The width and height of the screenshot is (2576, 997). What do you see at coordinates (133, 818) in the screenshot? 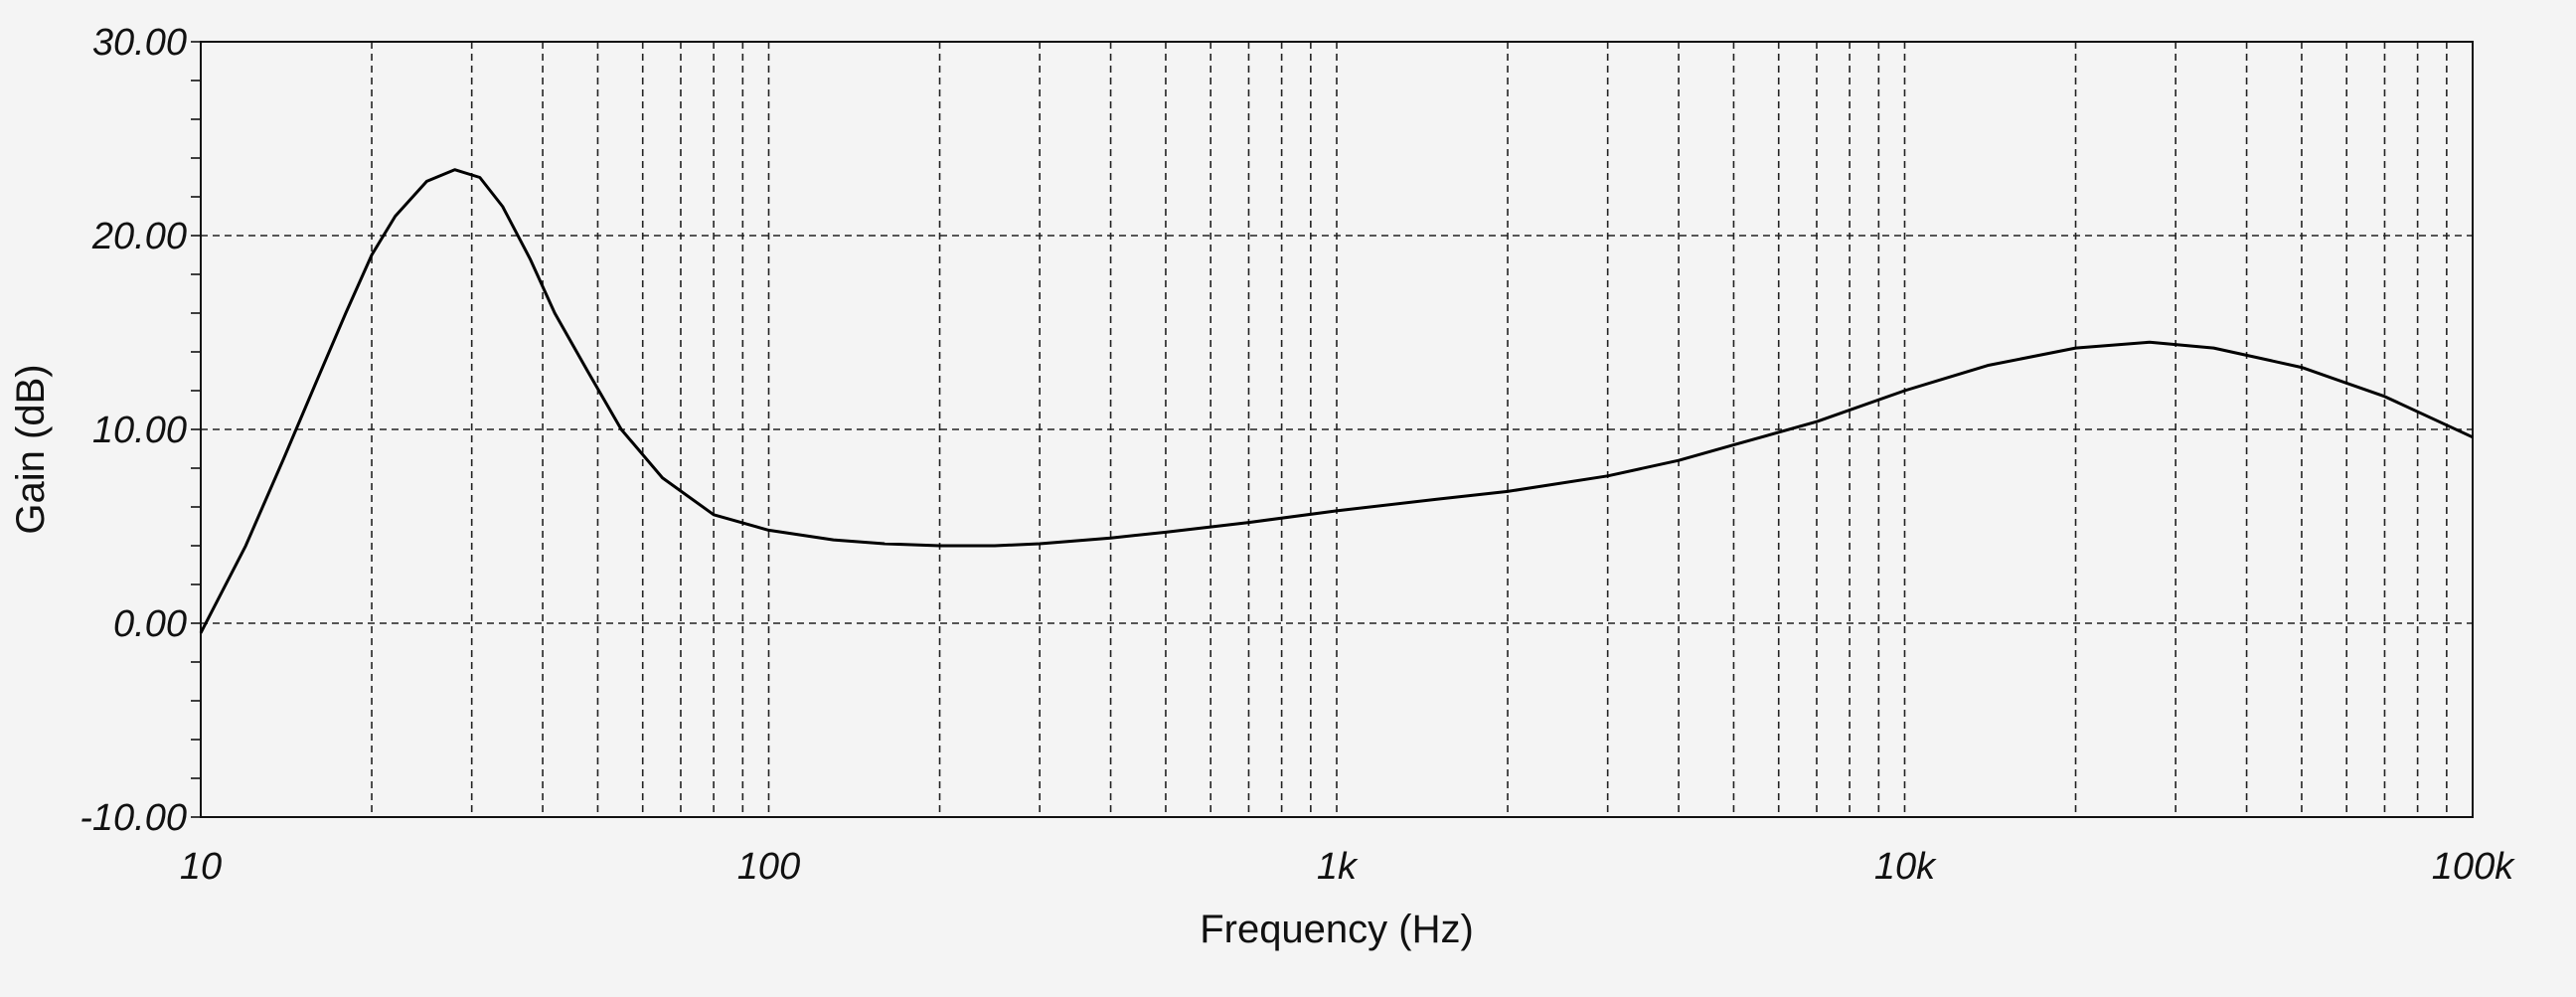
I see `y-tick-label: -10.00` at bounding box center [133, 818].